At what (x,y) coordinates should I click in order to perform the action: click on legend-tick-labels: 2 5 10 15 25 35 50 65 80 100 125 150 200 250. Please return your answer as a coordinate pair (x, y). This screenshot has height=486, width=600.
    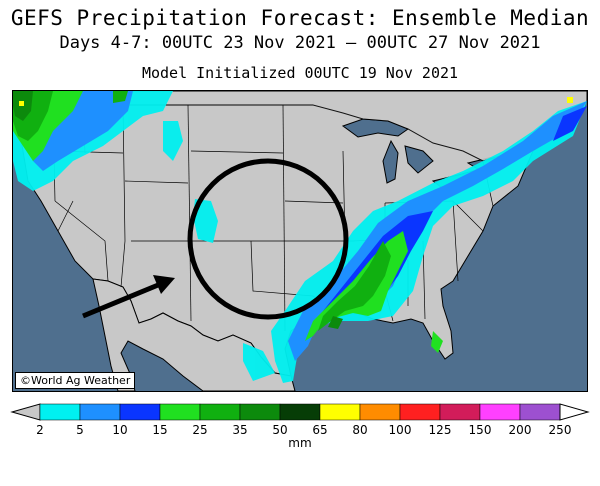
    Looking at the image, I should click on (303, 430).